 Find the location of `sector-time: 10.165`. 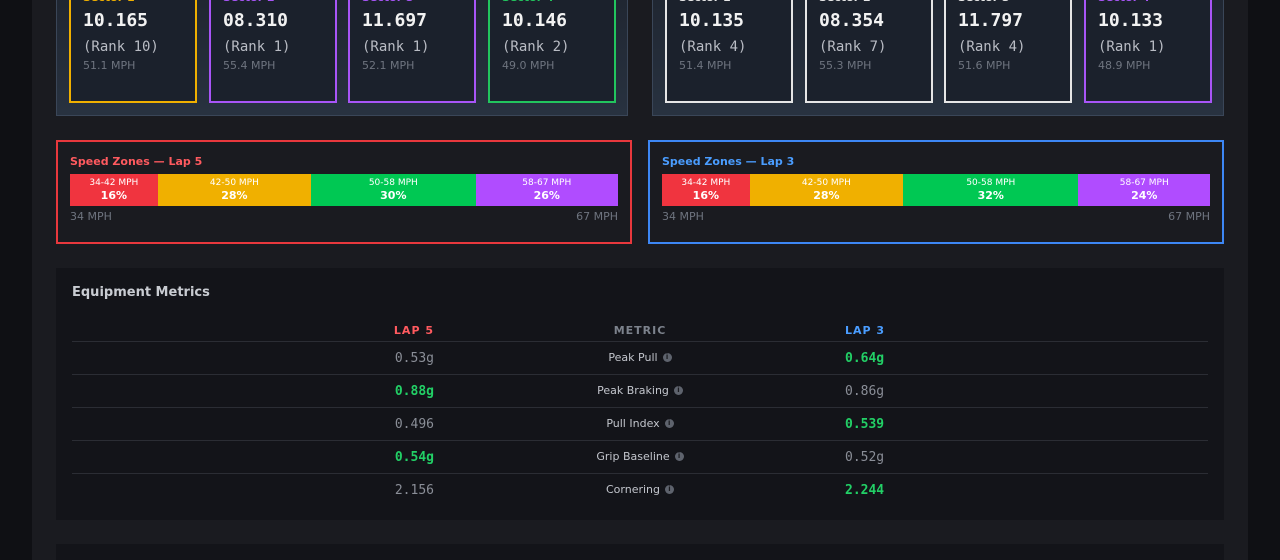

sector-time: 10.165 is located at coordinates (116, 20).